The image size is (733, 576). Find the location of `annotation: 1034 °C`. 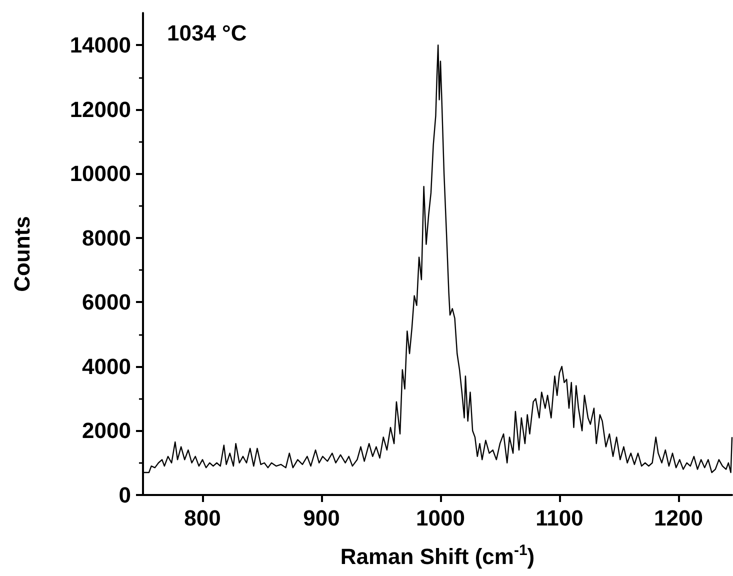

annotation: 1034 °C is located at coordinates (207, 33).